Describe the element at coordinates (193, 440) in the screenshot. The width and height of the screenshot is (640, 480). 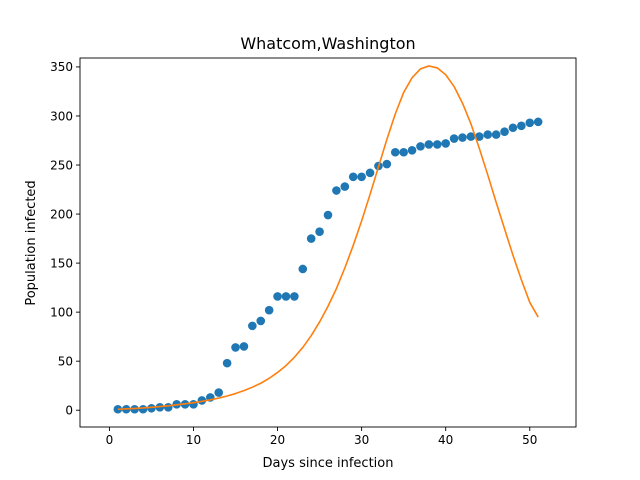
I see `x-tick-label: 10` at that location.